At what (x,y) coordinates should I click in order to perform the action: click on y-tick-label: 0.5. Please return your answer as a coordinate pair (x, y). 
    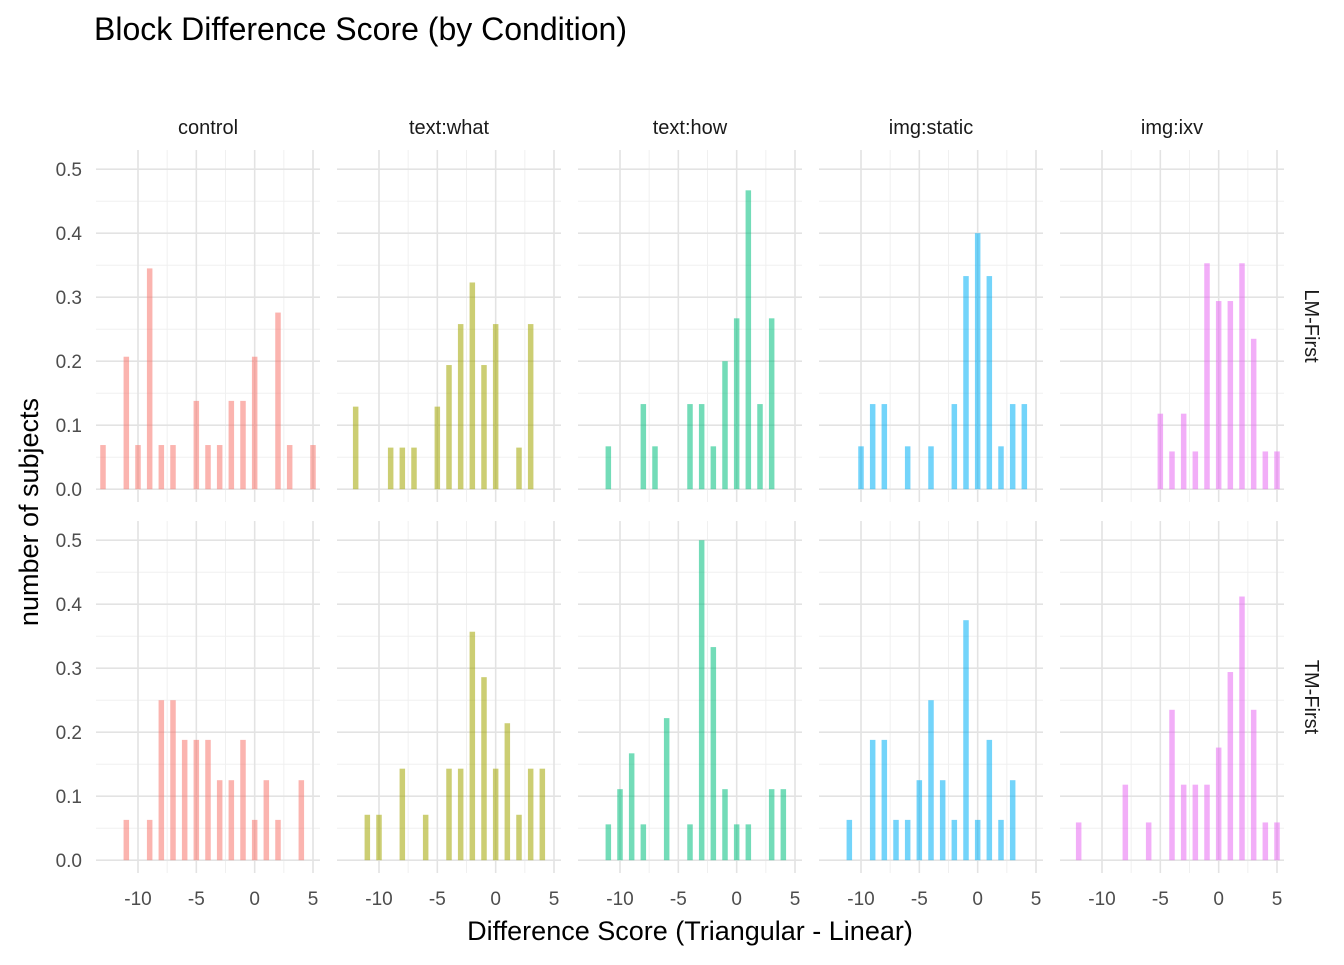
    Looking at the image, I should click on (69, 541).